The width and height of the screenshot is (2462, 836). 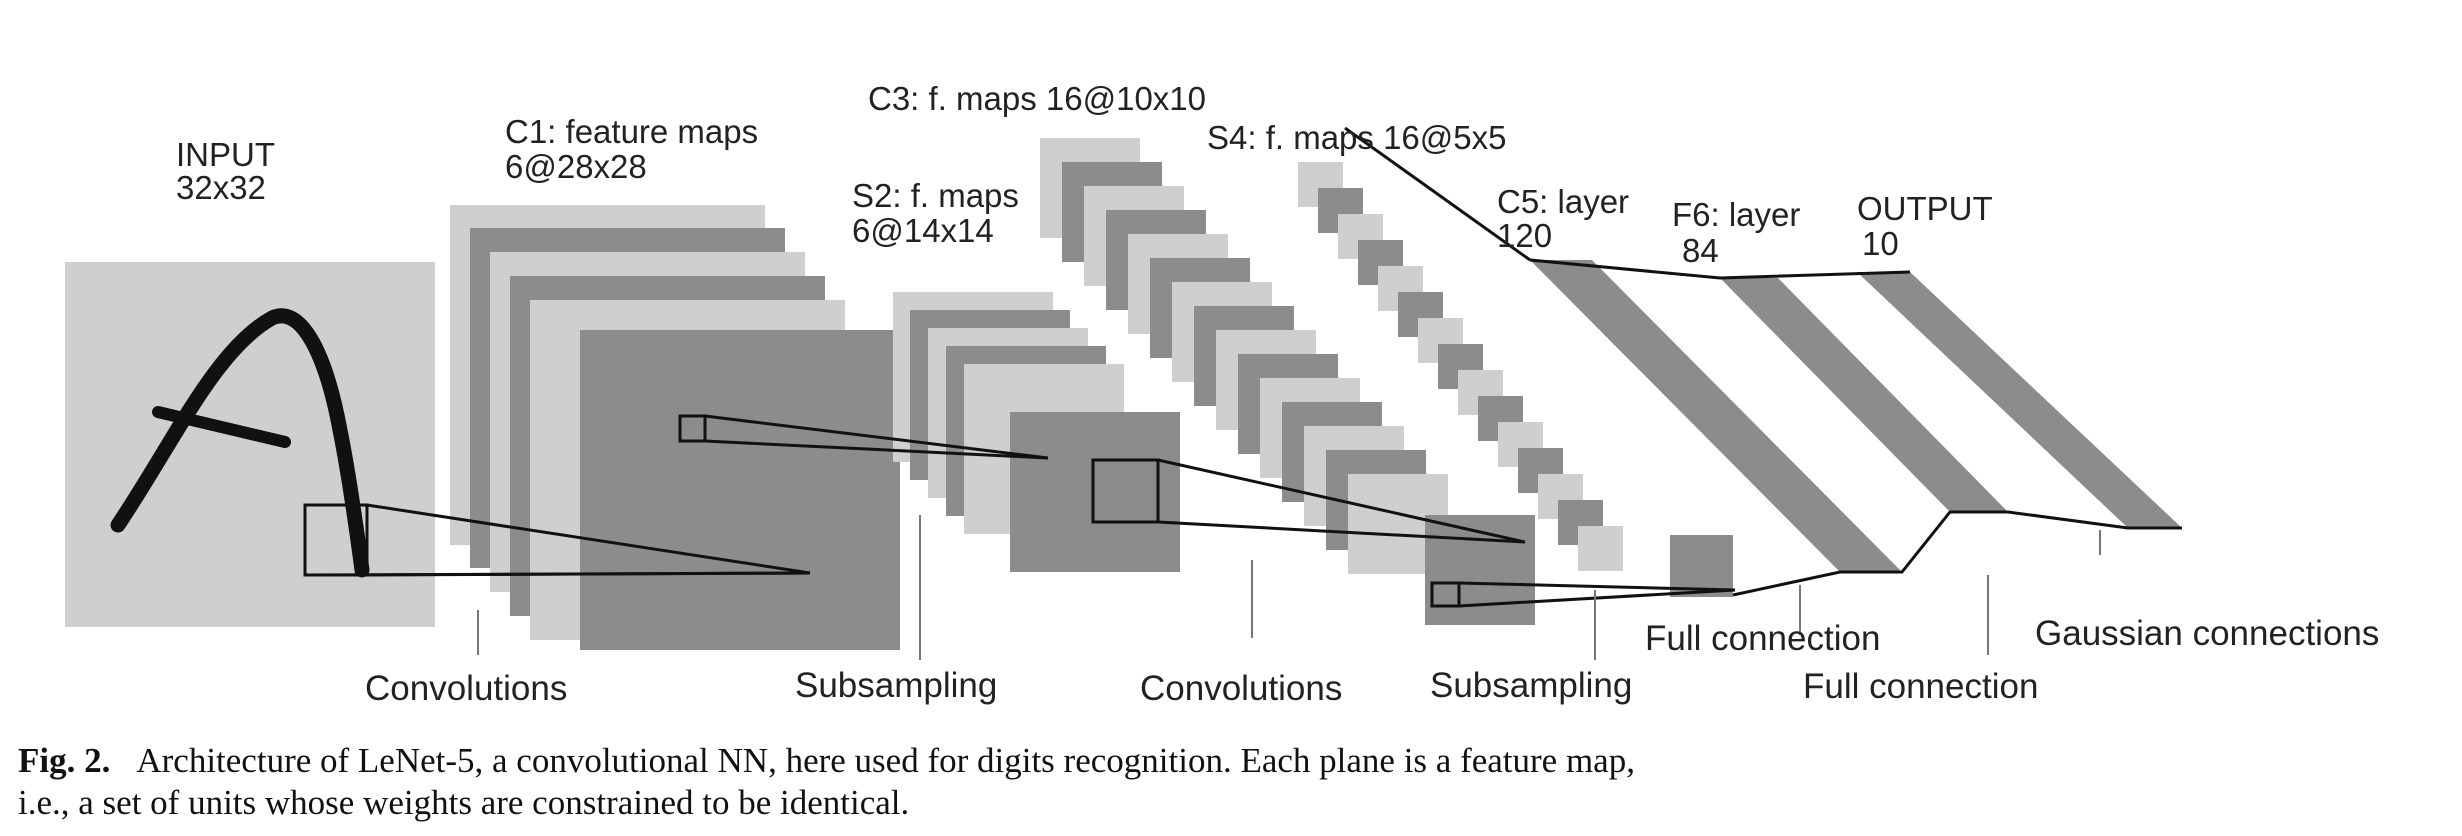 I want to click on op-gaussian-connections: Gaussian connections, so click(x=2207, y=633).